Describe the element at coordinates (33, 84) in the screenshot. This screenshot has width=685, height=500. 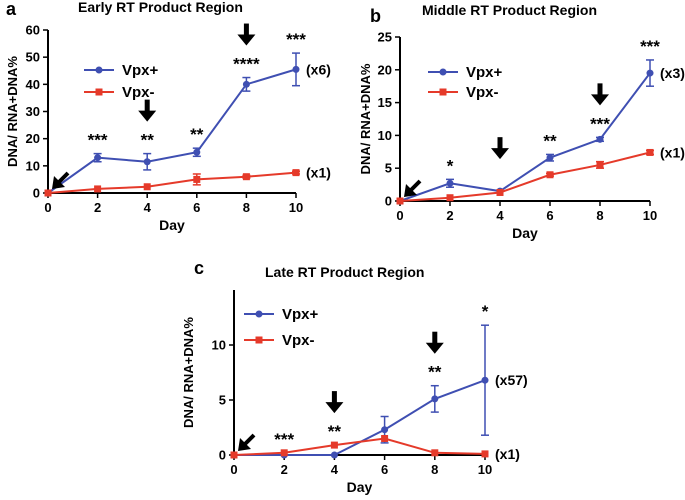
I see `y-tick-label: 40` at that location.